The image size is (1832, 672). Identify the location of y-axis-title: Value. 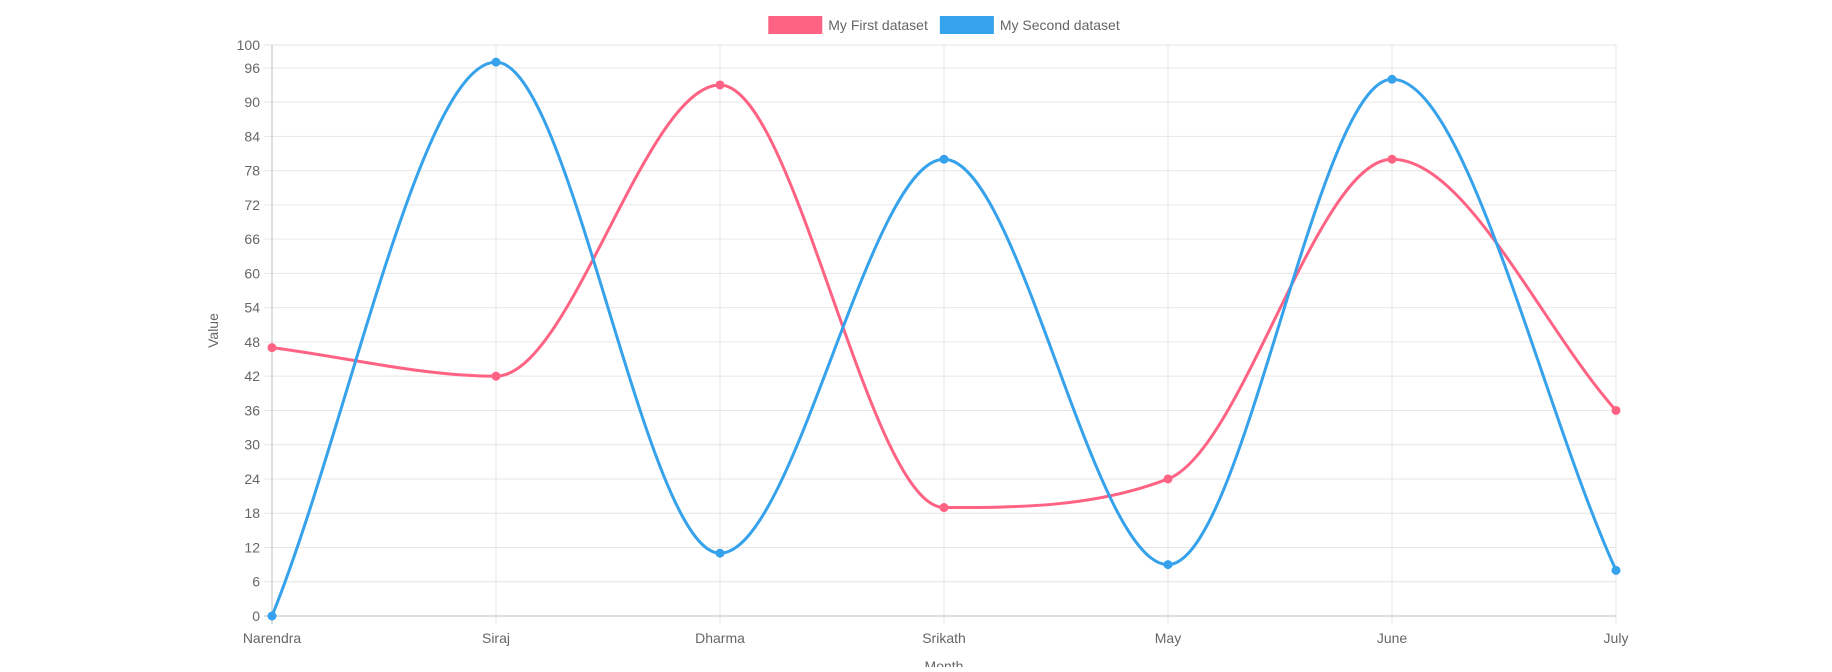
(213, 330).